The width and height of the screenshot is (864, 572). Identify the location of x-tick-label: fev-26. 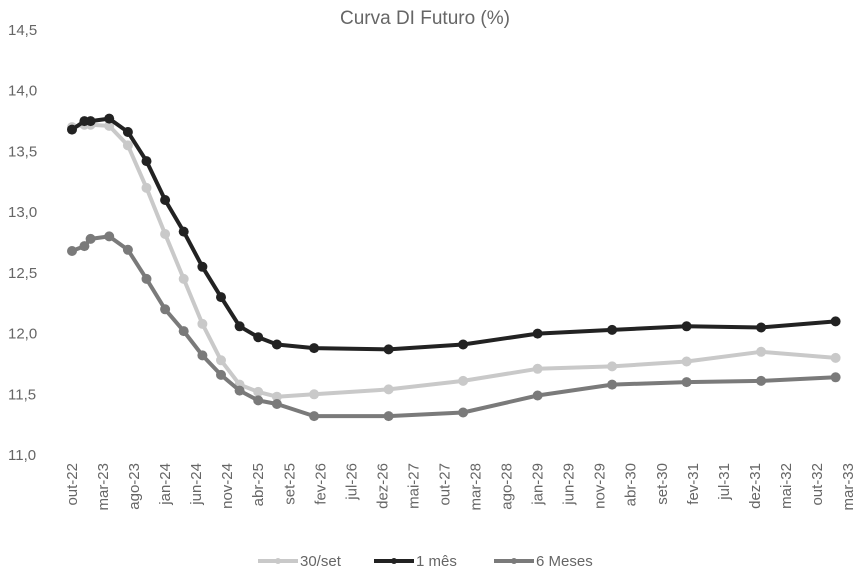
(320, 484).